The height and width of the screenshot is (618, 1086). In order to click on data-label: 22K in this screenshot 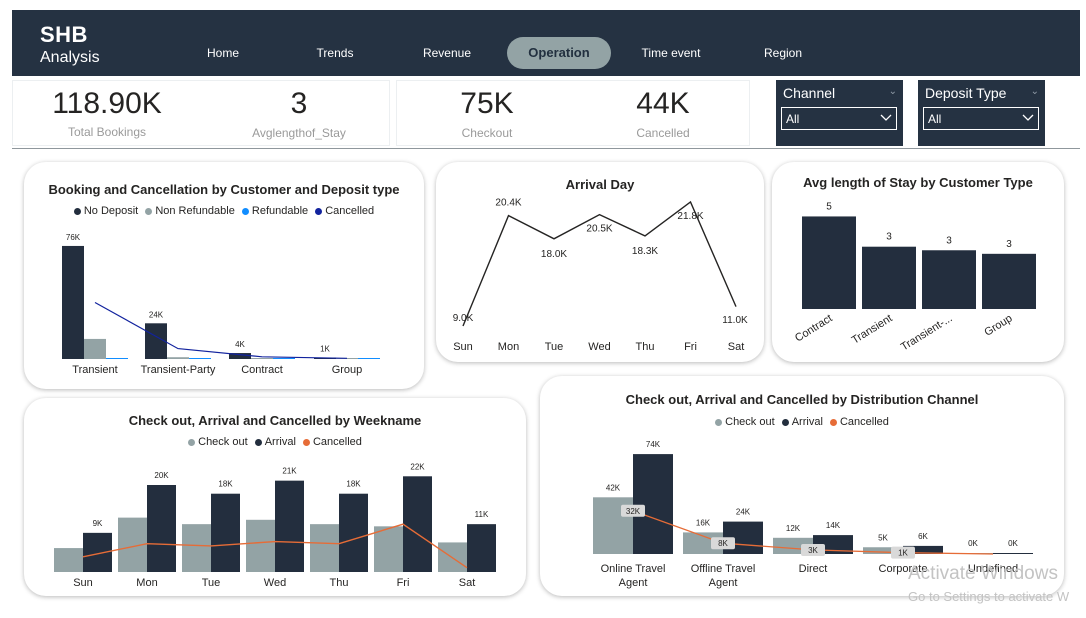, I will do `click(417, 466)`.